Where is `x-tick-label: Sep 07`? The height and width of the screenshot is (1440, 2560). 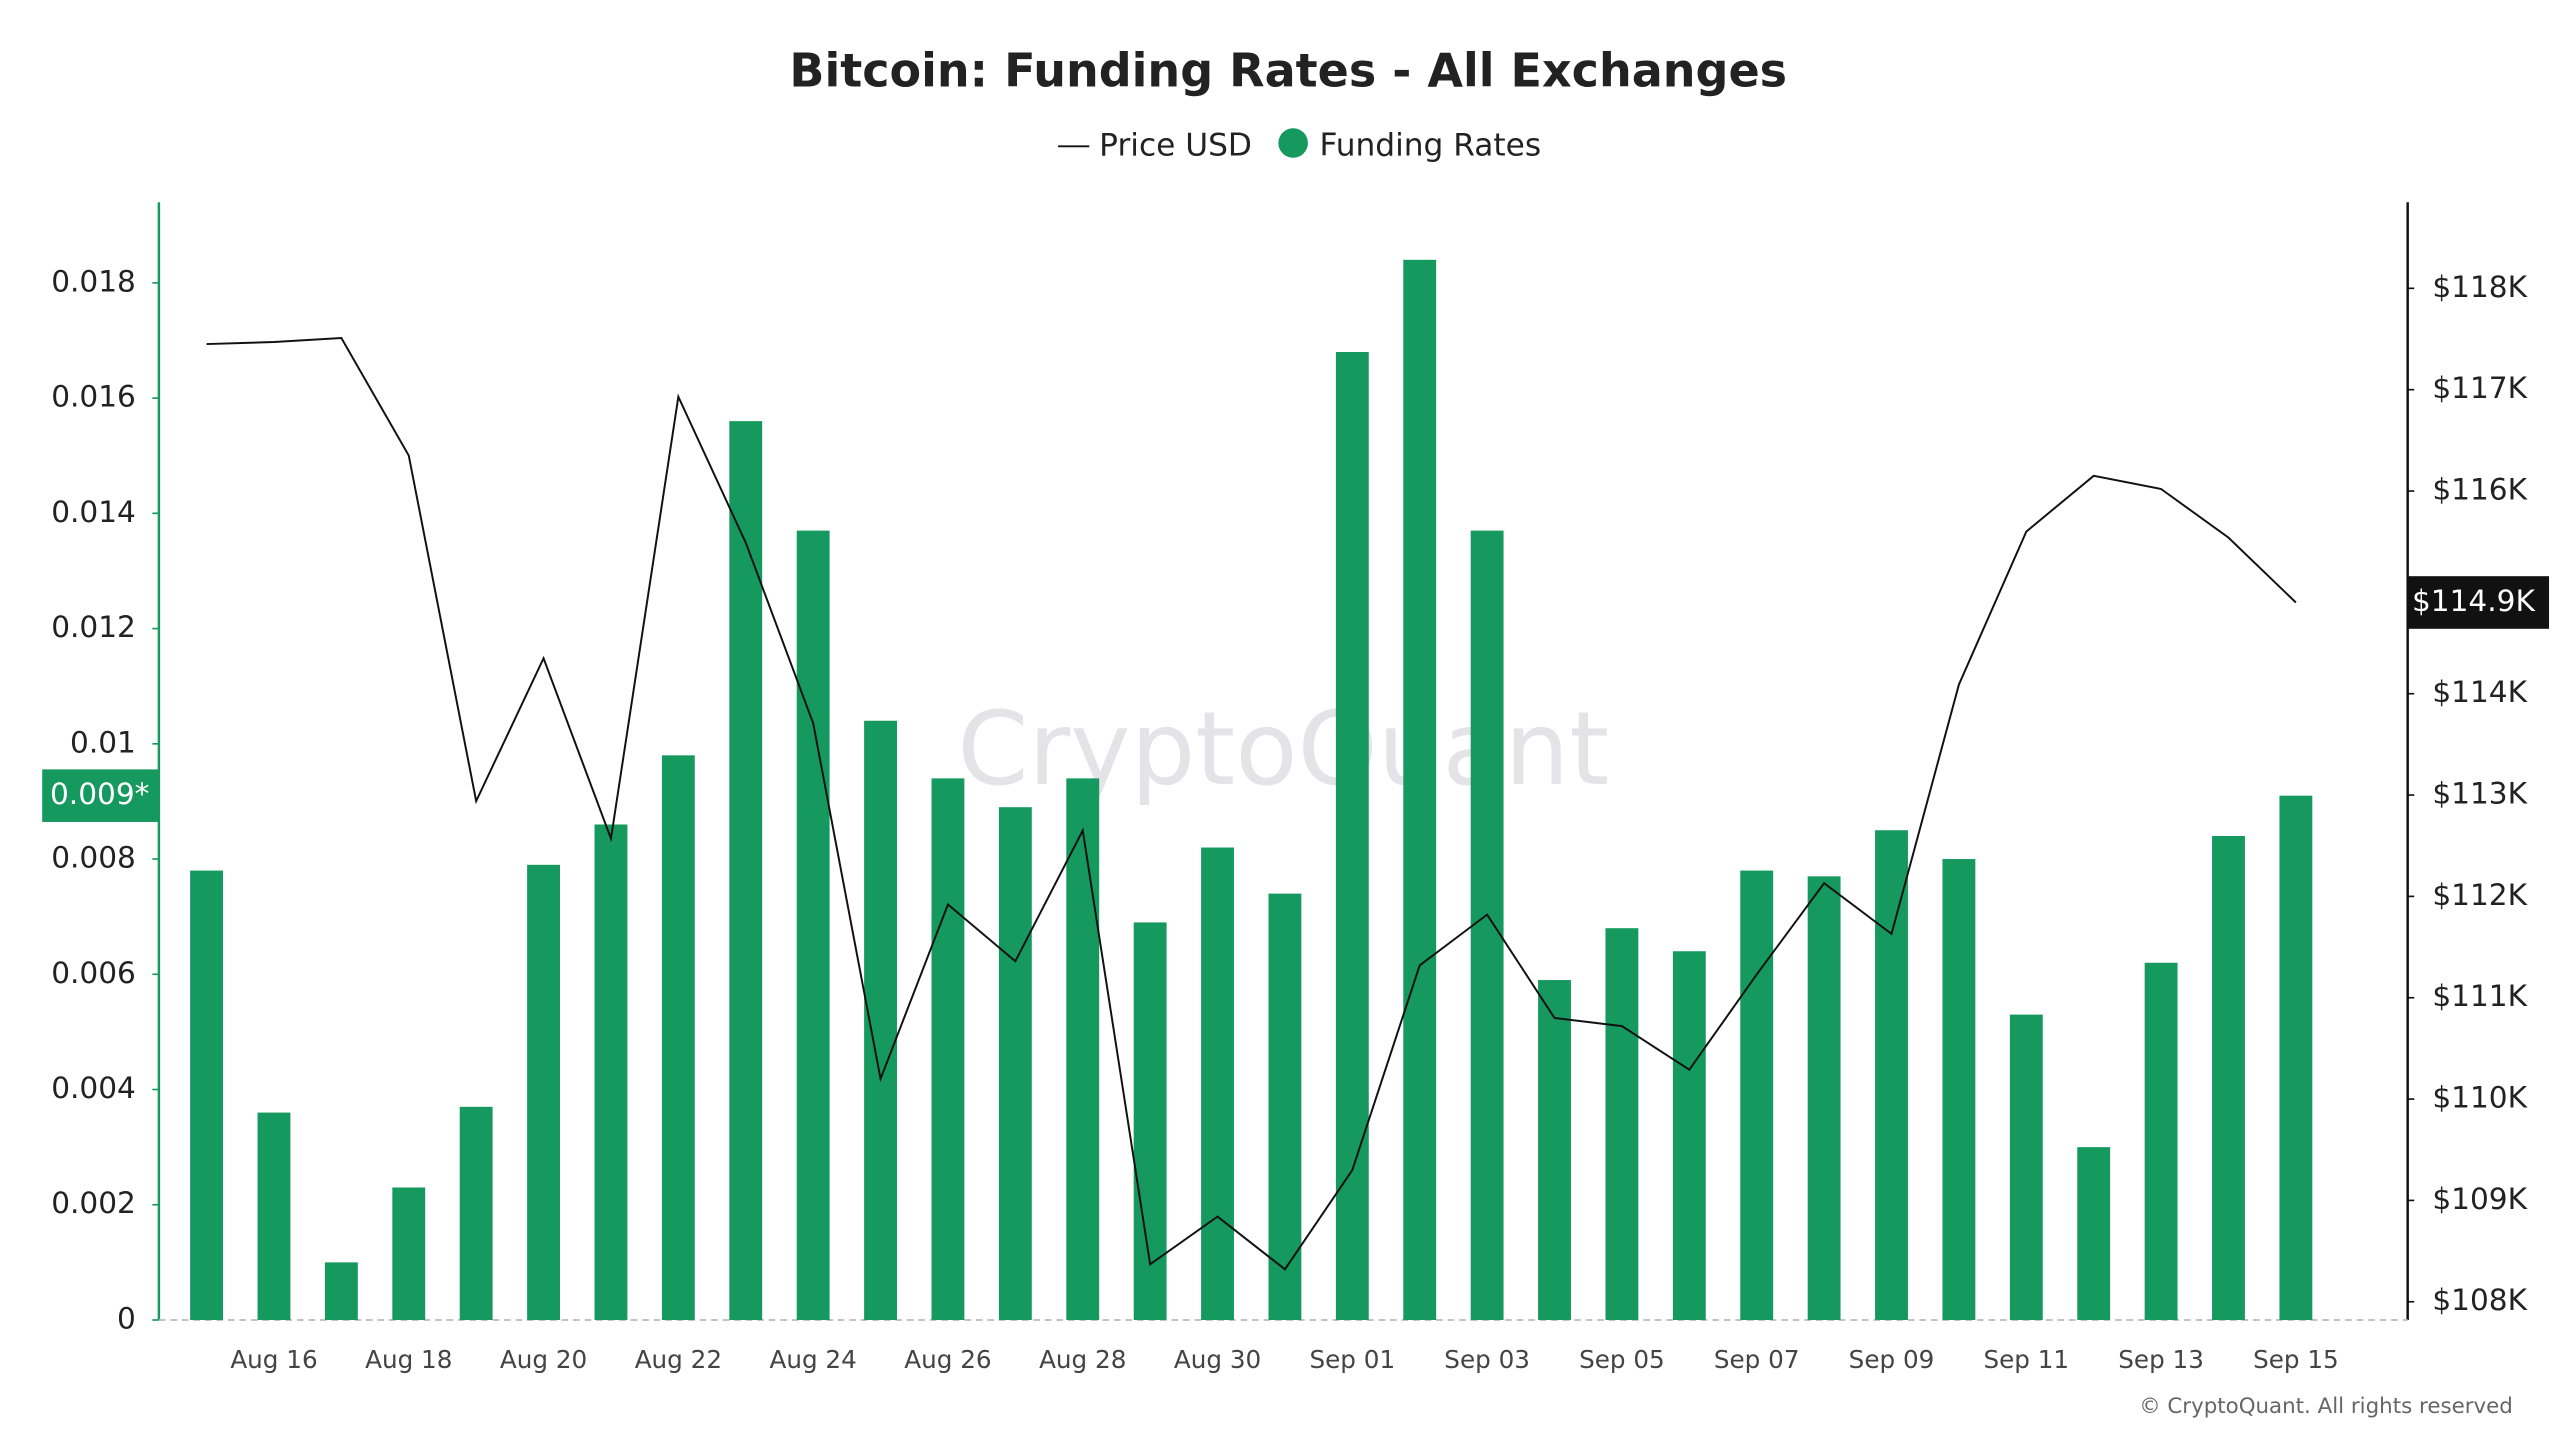
x-tick-label: Sep 07 is located at coordinates (1757, 1359).